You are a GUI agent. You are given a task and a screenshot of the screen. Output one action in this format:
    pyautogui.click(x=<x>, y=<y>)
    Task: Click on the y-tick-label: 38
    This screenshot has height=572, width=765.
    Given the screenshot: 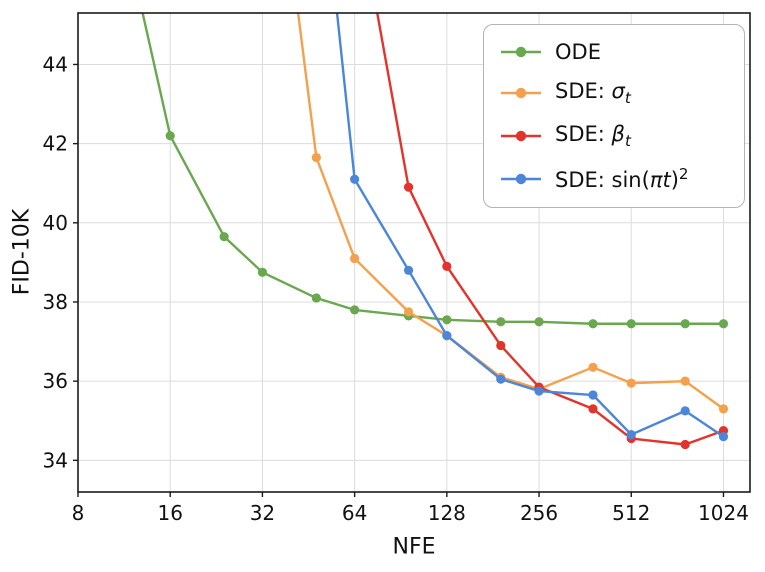 What is the action you would take?
    pyautogui.click(x=55, y=302)
    